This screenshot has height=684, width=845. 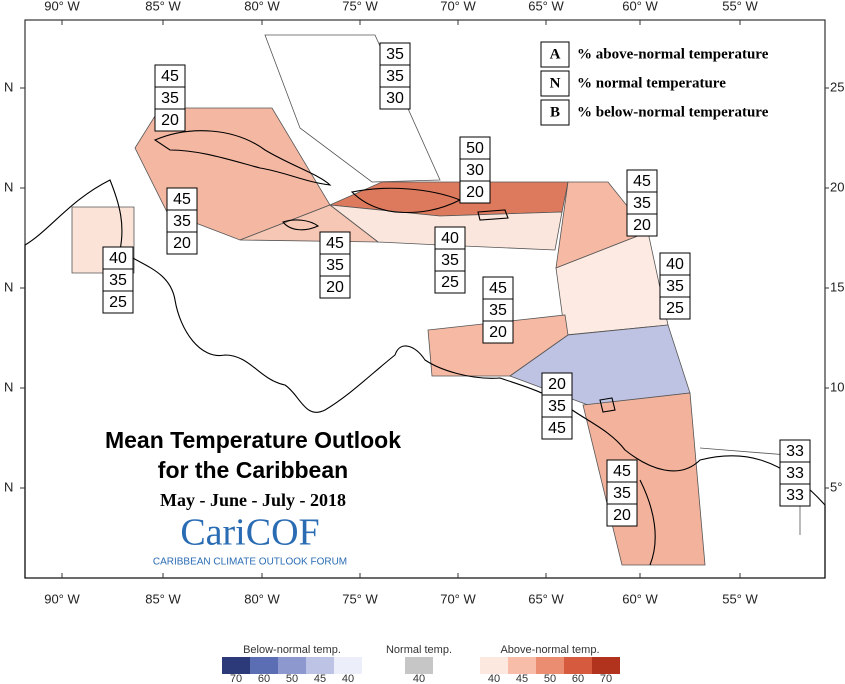 What do you see at coordinates (607, 405) in the screenshot?
I see `coast-trinidad` at bounding box center [607, 405].